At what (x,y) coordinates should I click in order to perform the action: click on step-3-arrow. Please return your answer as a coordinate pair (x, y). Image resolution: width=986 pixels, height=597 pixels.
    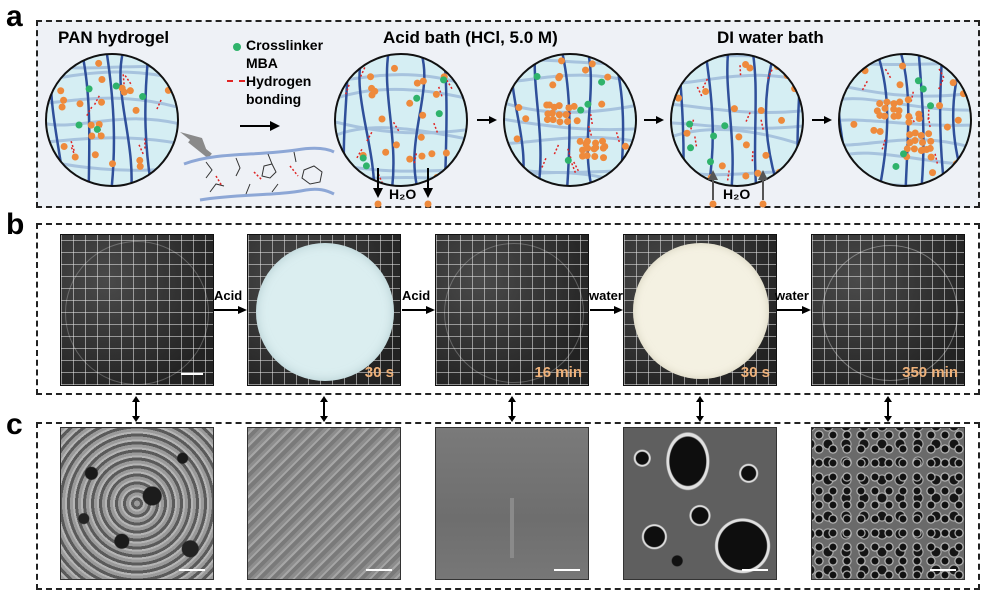
    Looking at the image, I should click on (606, 310).